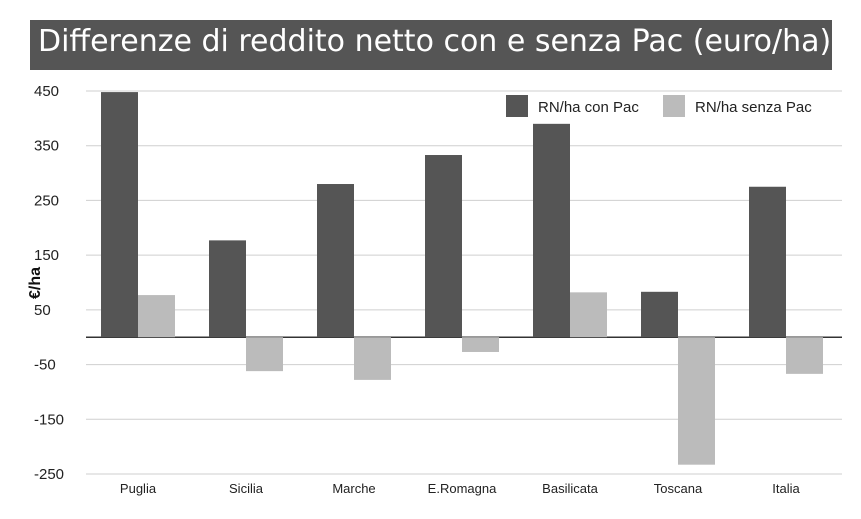  I want to click on y-axis-label: €/ha, so click(35, 283).